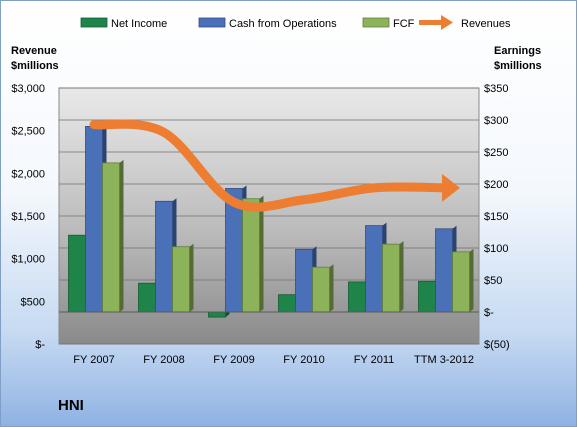 This screenshot has width=577, height=427. Describe the element at coordinates (139, 24) in the screenshot. I see `legend-label: Net Income` at that location.